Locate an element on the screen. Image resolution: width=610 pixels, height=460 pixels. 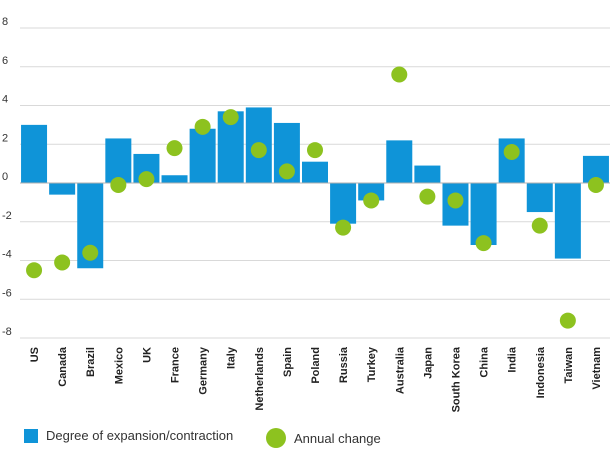
category-label: Russia is located at coordinates (344, 364).